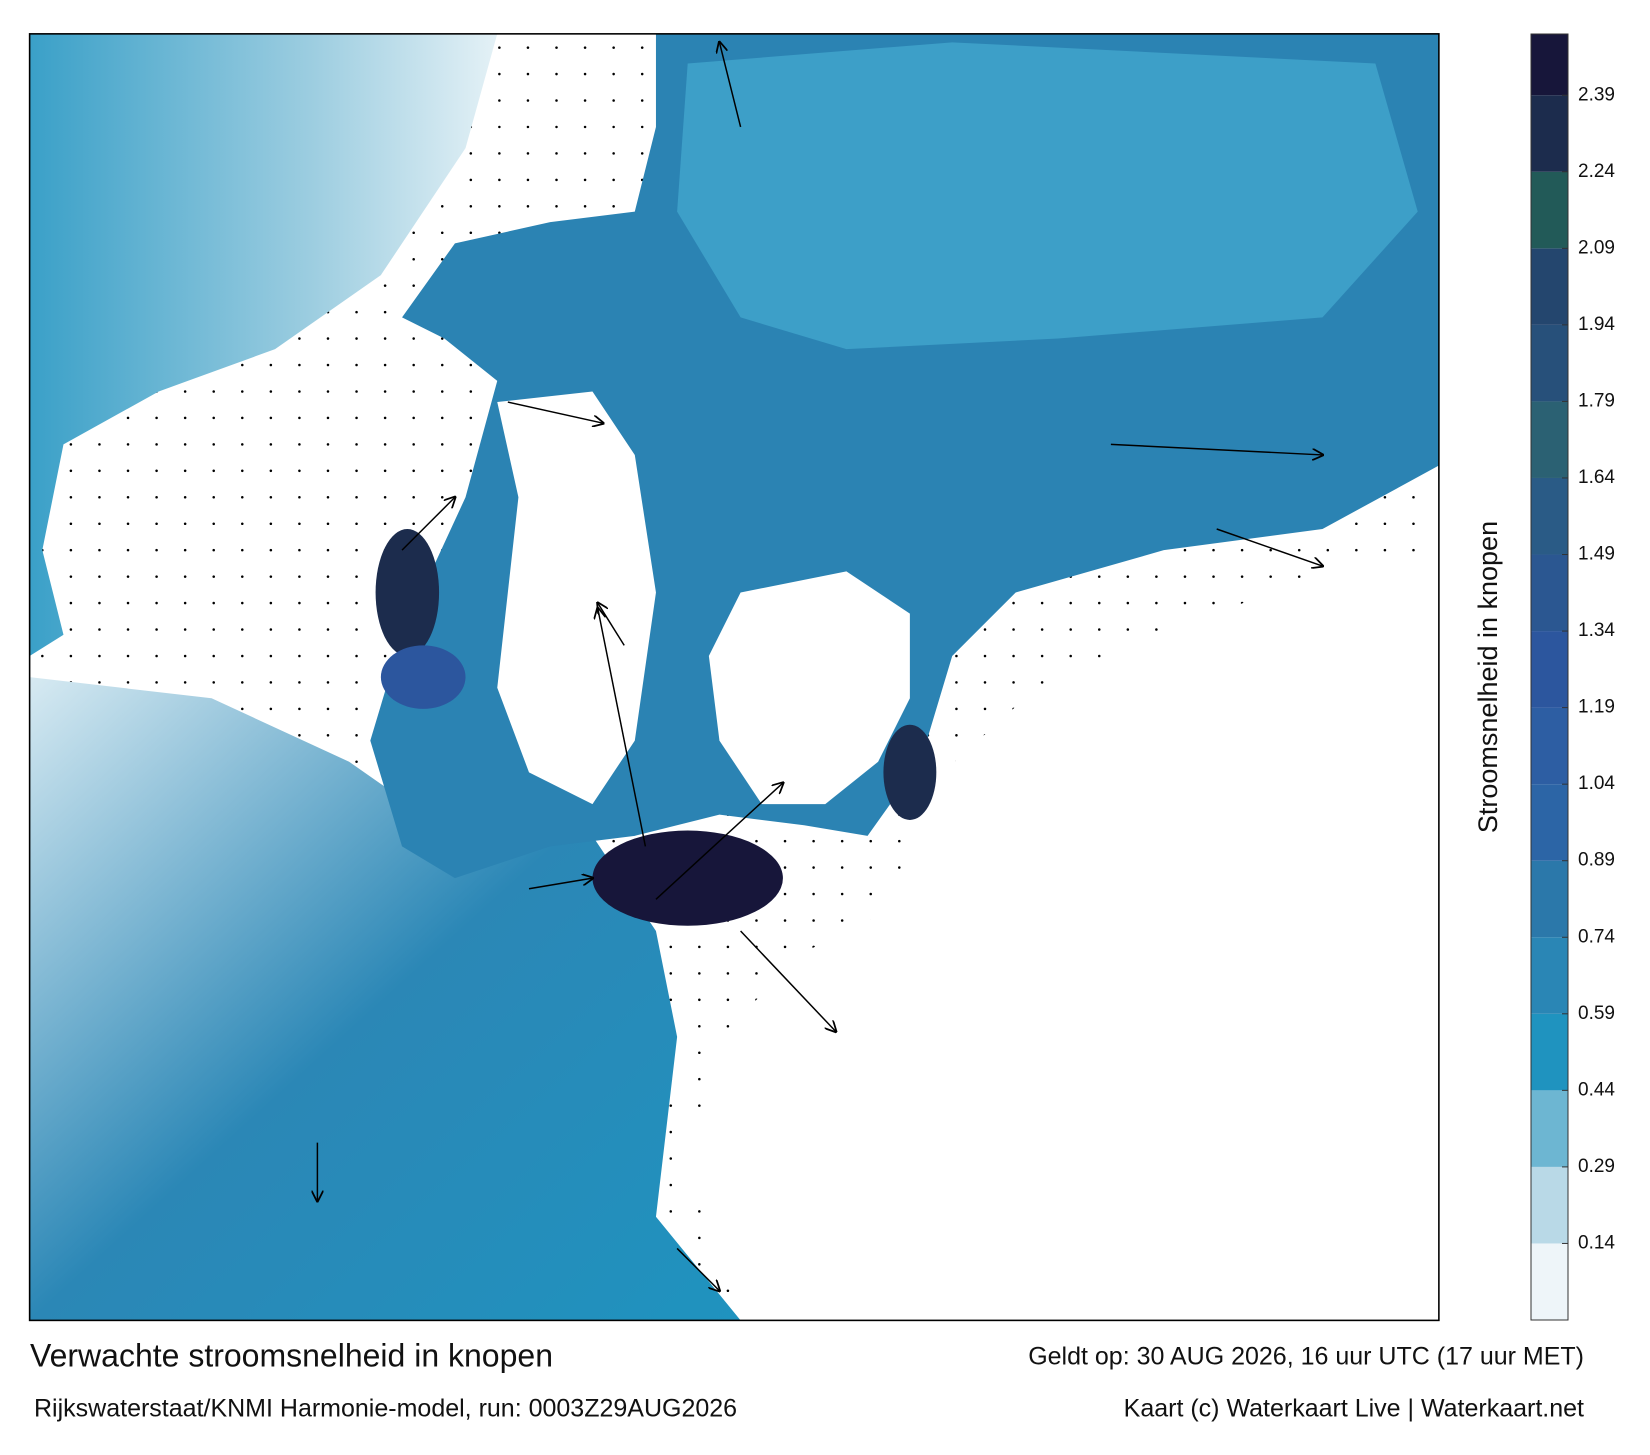  What do you see at coordinates (1596, 247) in the screenshot?
I see `colorbar-tick-label: 2.09` at bounding box center [1596, 247].